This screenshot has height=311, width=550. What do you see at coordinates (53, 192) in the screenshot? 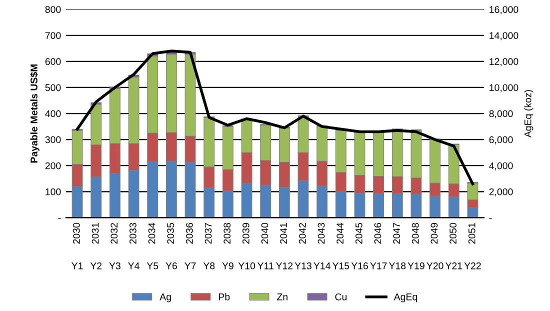
I see `y-tick-label: 100` at bounding box center [53, 192].